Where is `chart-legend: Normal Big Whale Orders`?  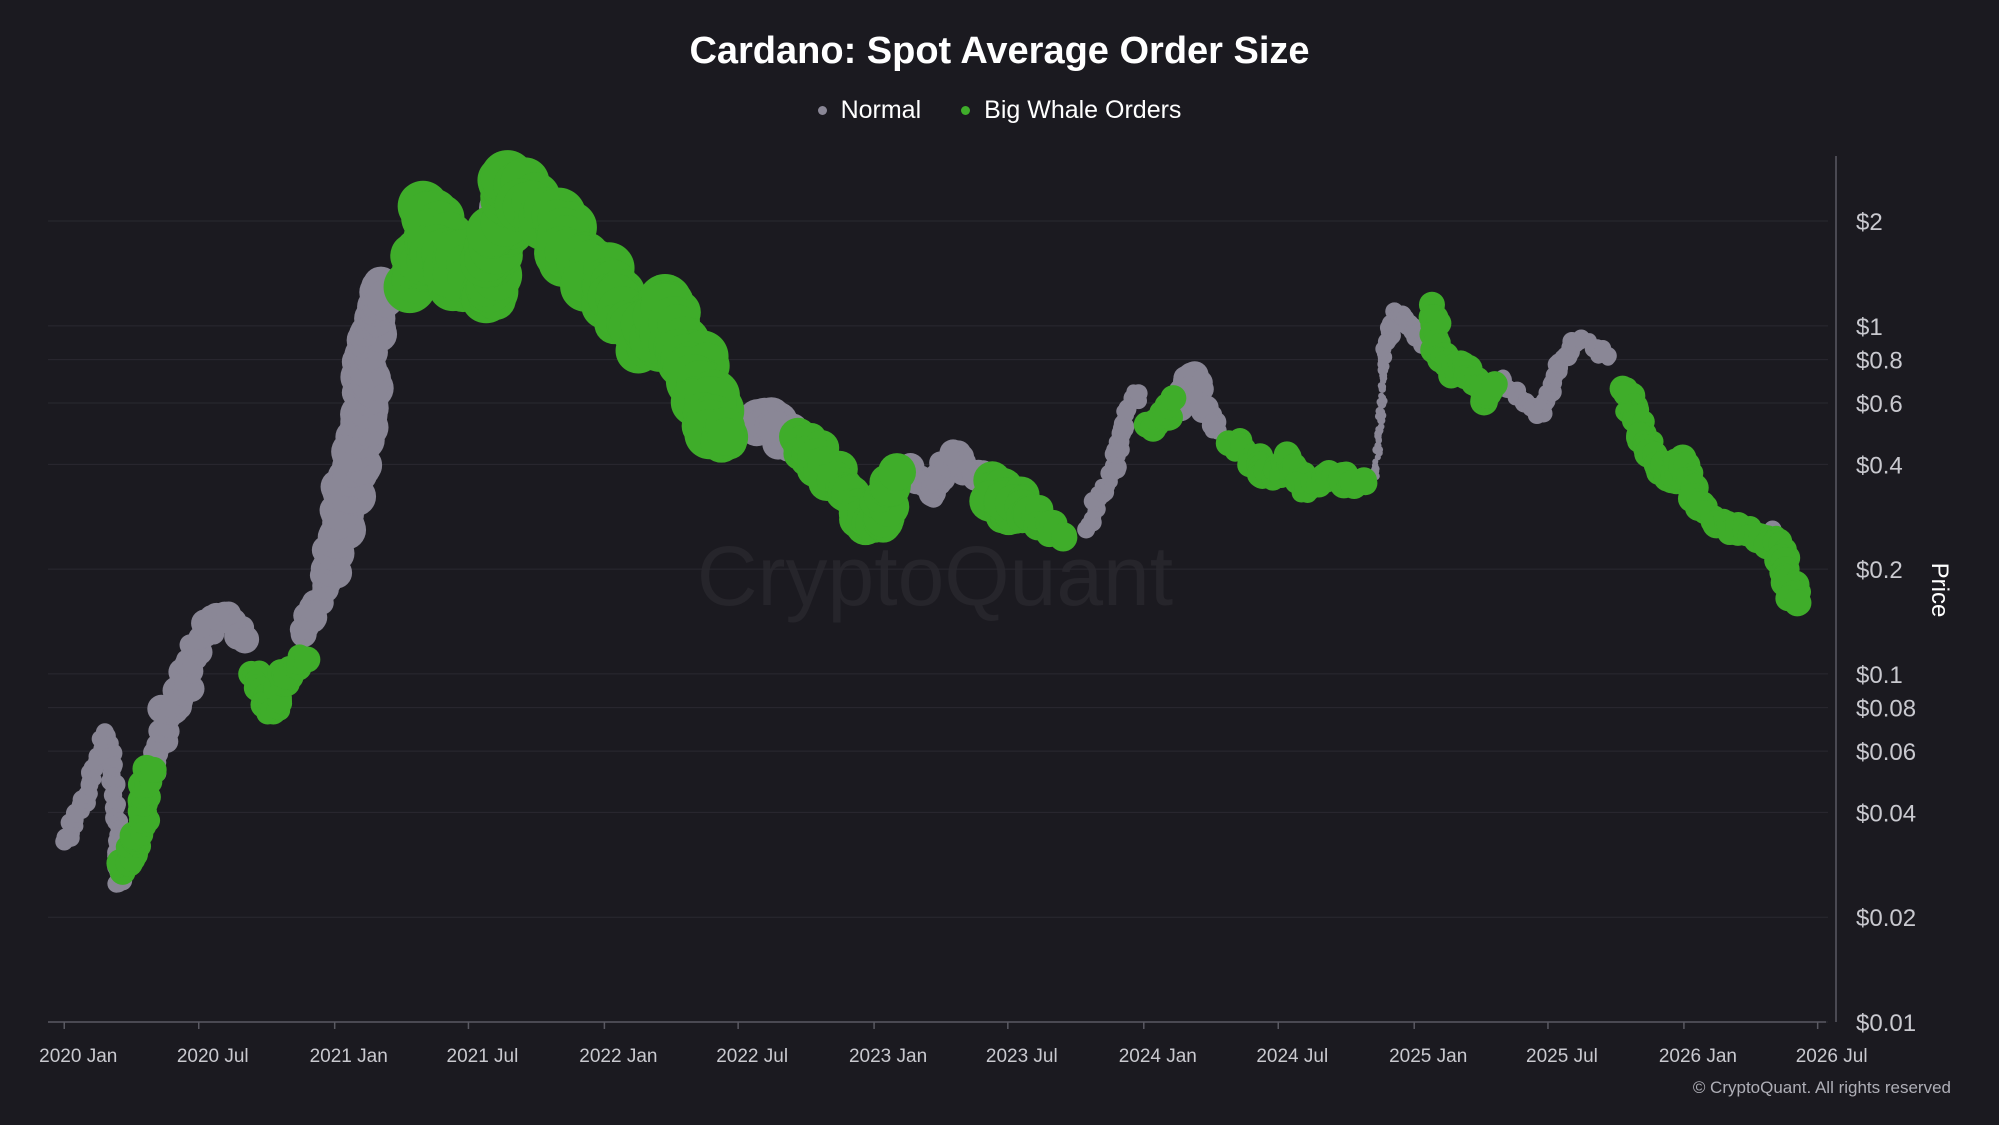
chart-legend: Normal Big Whale Orders is located at coordinates (999, 110).